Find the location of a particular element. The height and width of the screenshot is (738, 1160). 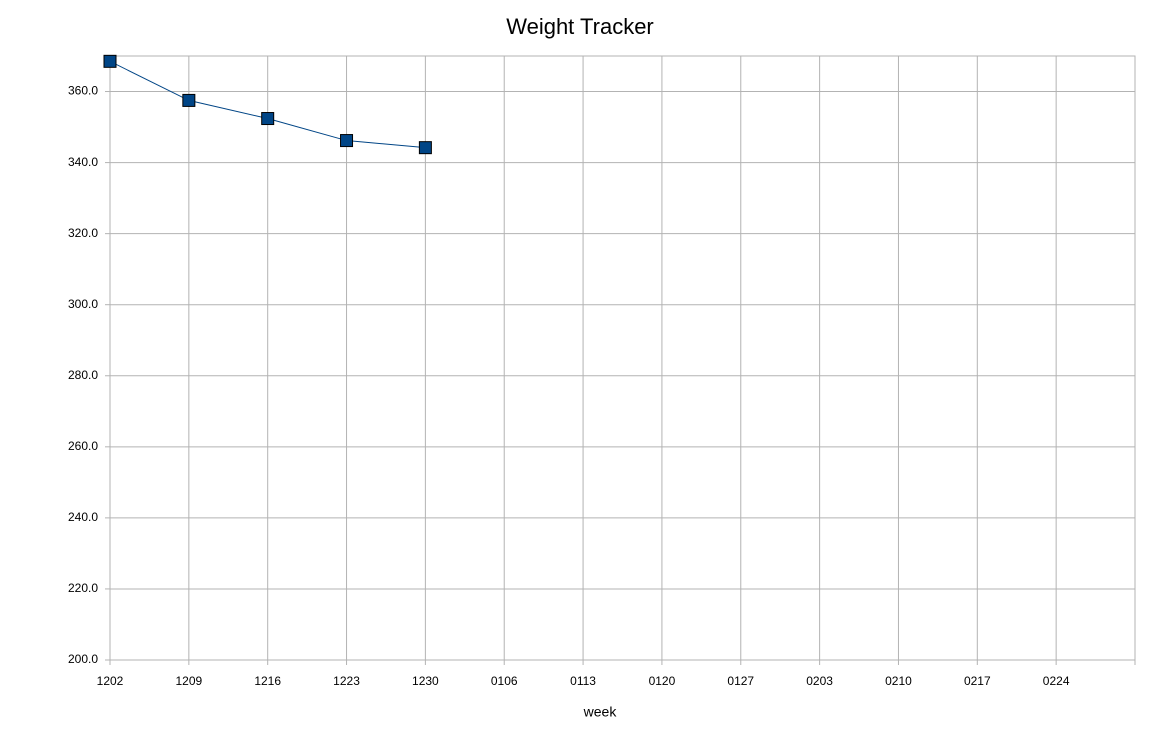

x-tick-label: 1230 is located at coordinates (425, 681).